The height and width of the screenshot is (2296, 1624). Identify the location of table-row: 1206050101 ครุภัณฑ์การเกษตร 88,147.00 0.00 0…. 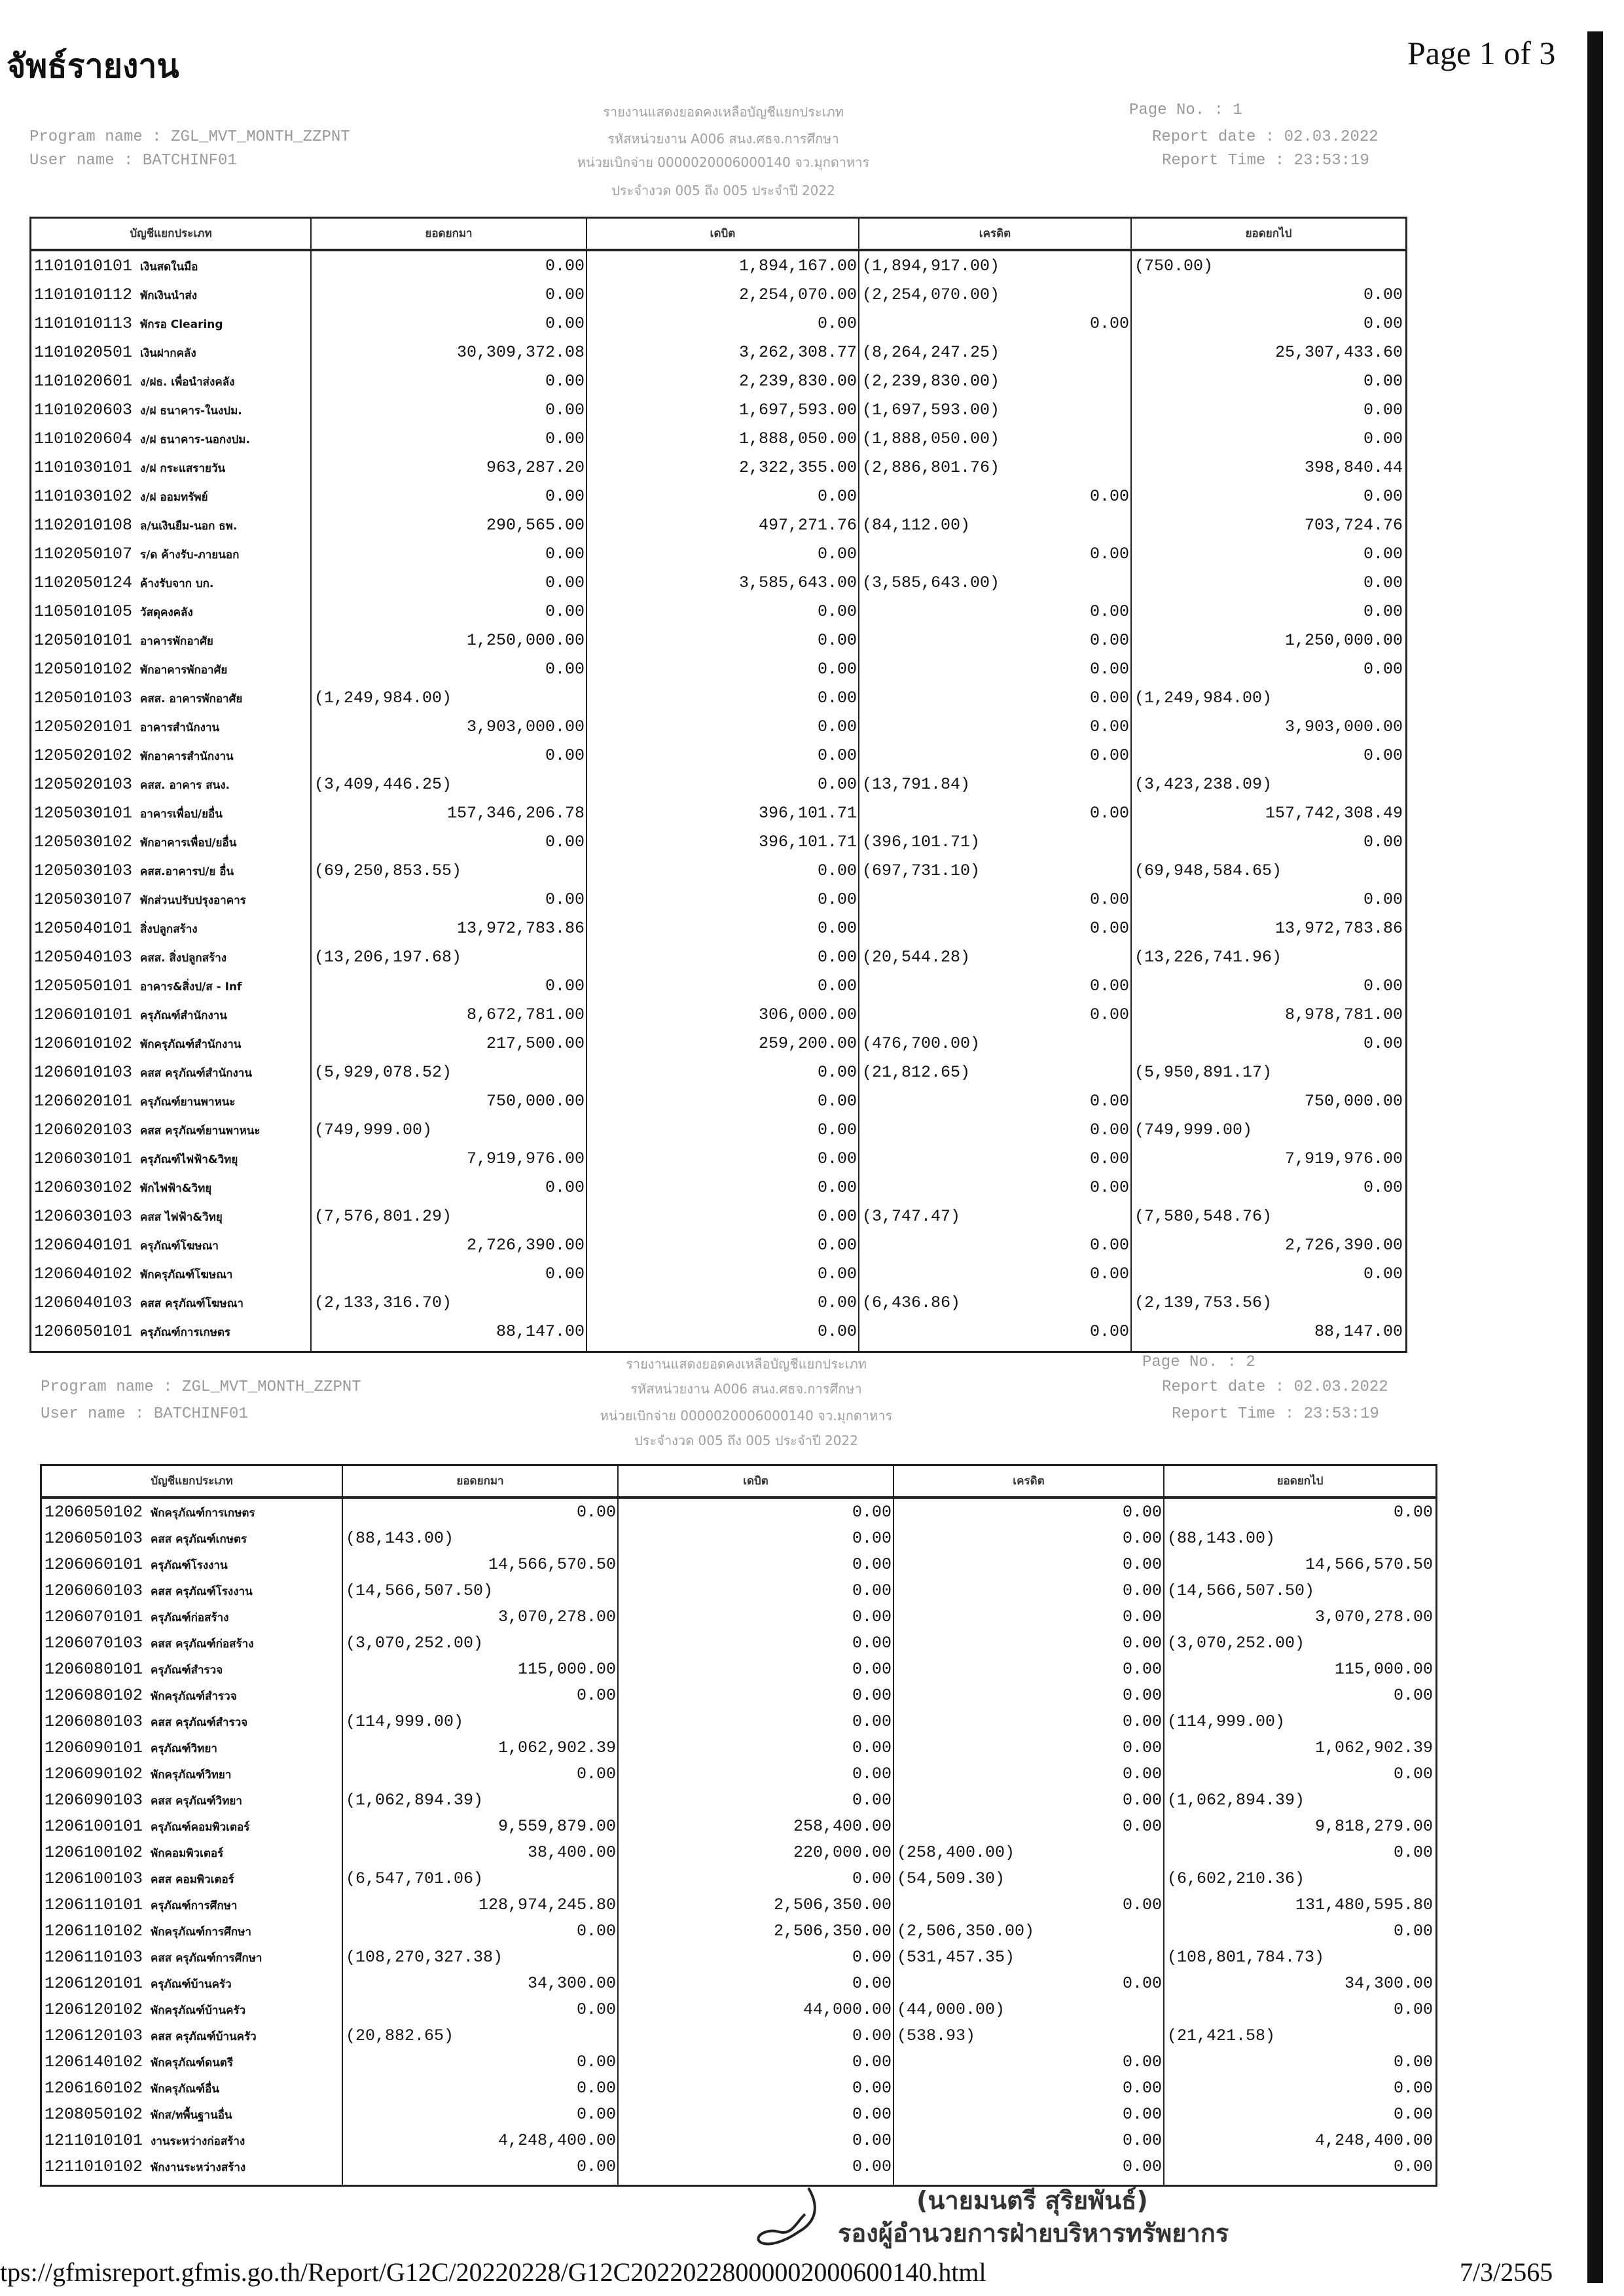
(718, 1331).